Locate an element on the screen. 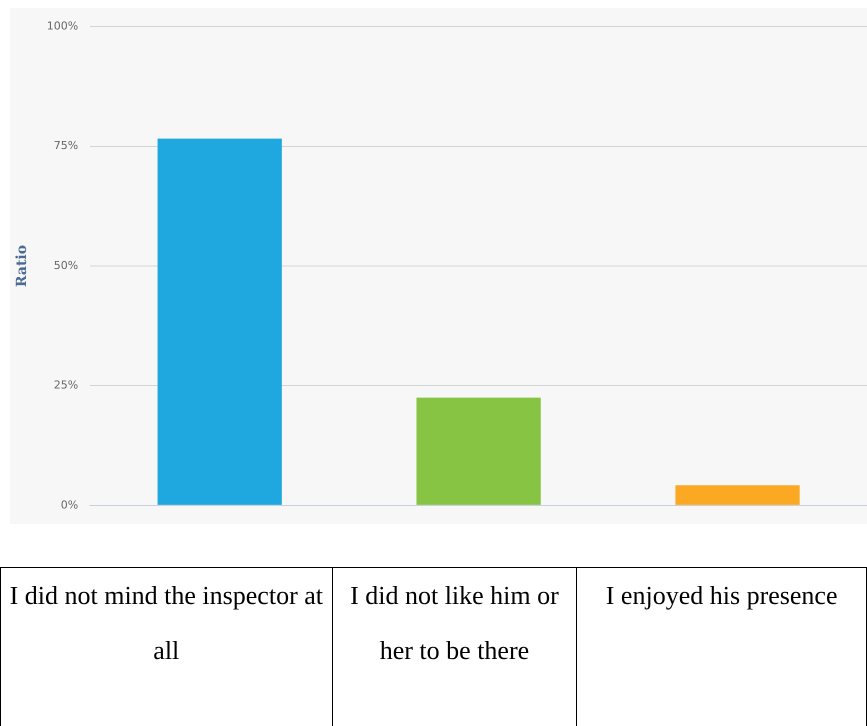 The height and width of the screenshot is (726, 867). y-tick-label: 100% is located at coordinates (62, 25).